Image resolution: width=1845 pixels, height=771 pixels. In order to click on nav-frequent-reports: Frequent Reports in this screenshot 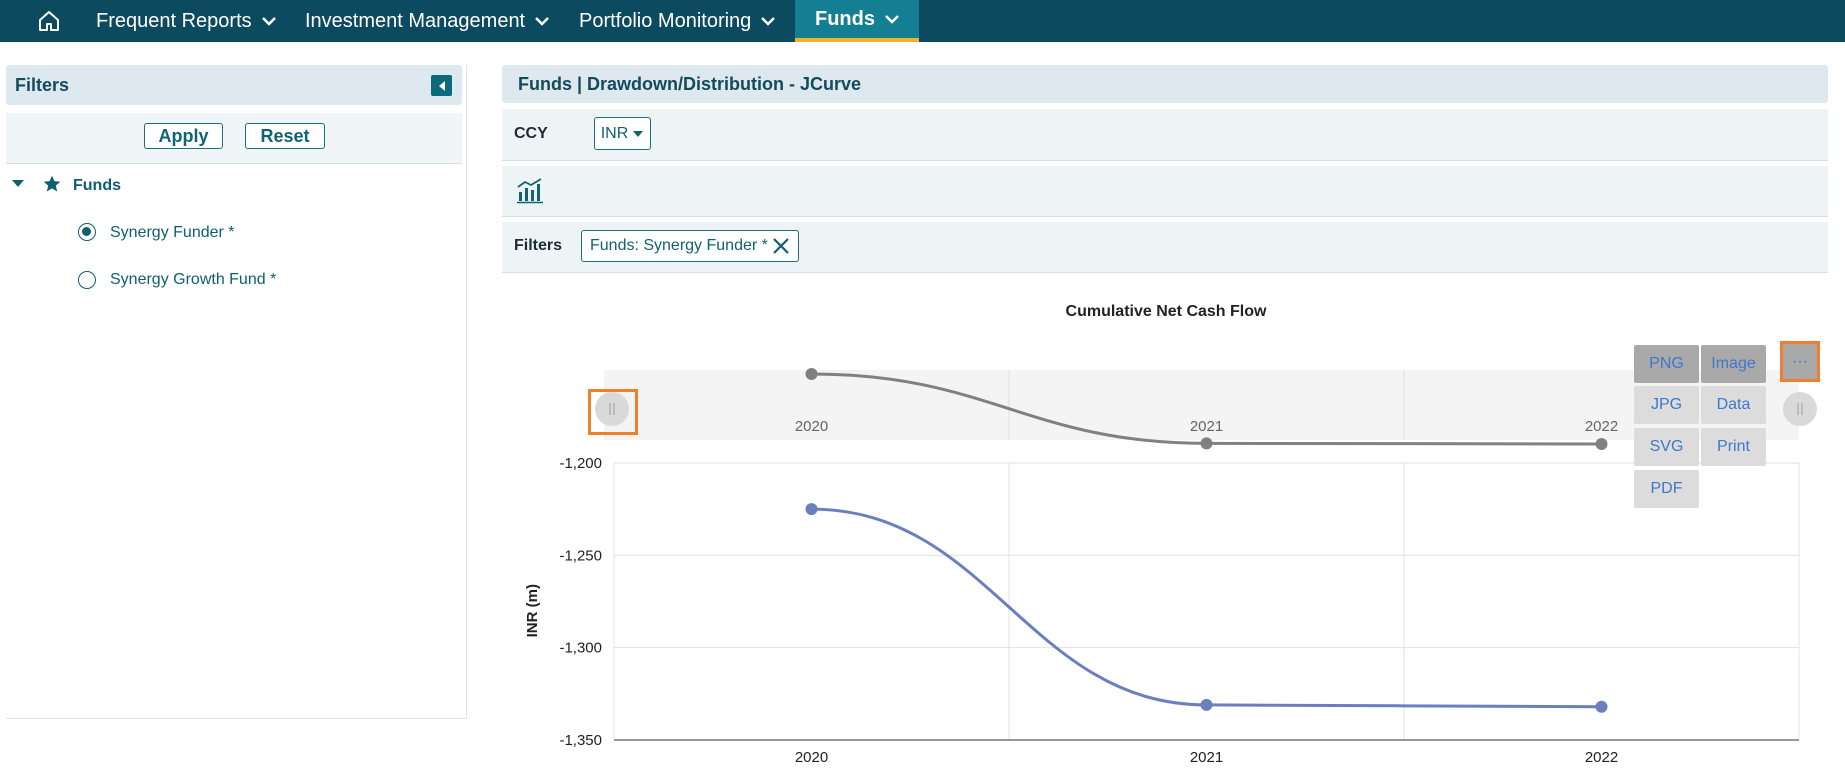, I will do `click(186, 21)`.